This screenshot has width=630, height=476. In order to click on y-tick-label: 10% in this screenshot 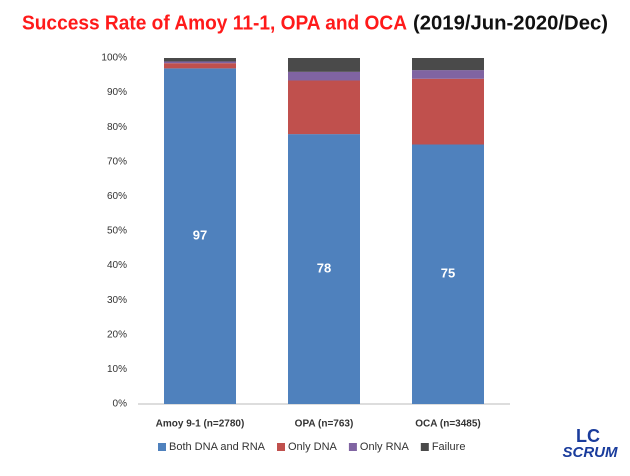, I will do `click(117, 369)`.